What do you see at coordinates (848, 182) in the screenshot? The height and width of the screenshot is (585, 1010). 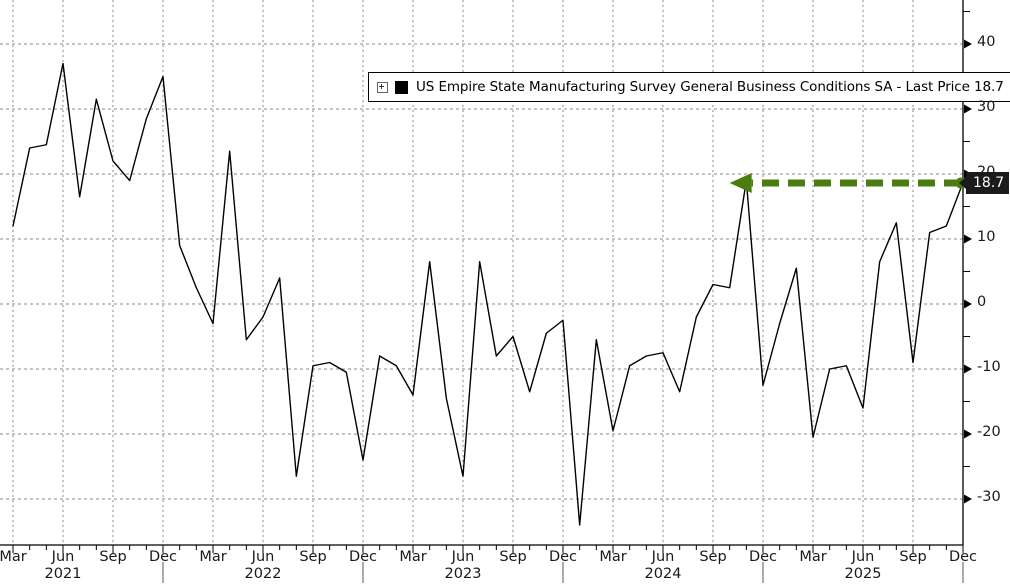 I see `green-arrow-annotation` at bounding box center [848, 182].